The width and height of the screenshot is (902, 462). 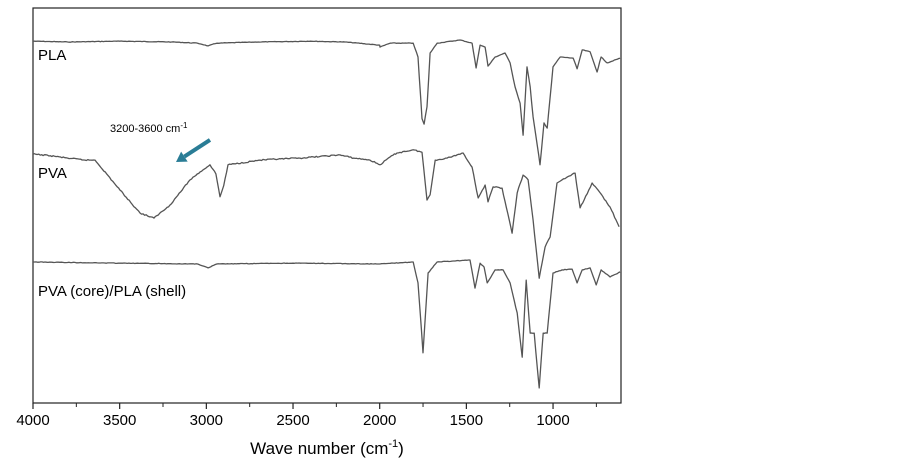 I want to click on x-axis-title: Wave number (cm-1), so click(x=327, y=448).